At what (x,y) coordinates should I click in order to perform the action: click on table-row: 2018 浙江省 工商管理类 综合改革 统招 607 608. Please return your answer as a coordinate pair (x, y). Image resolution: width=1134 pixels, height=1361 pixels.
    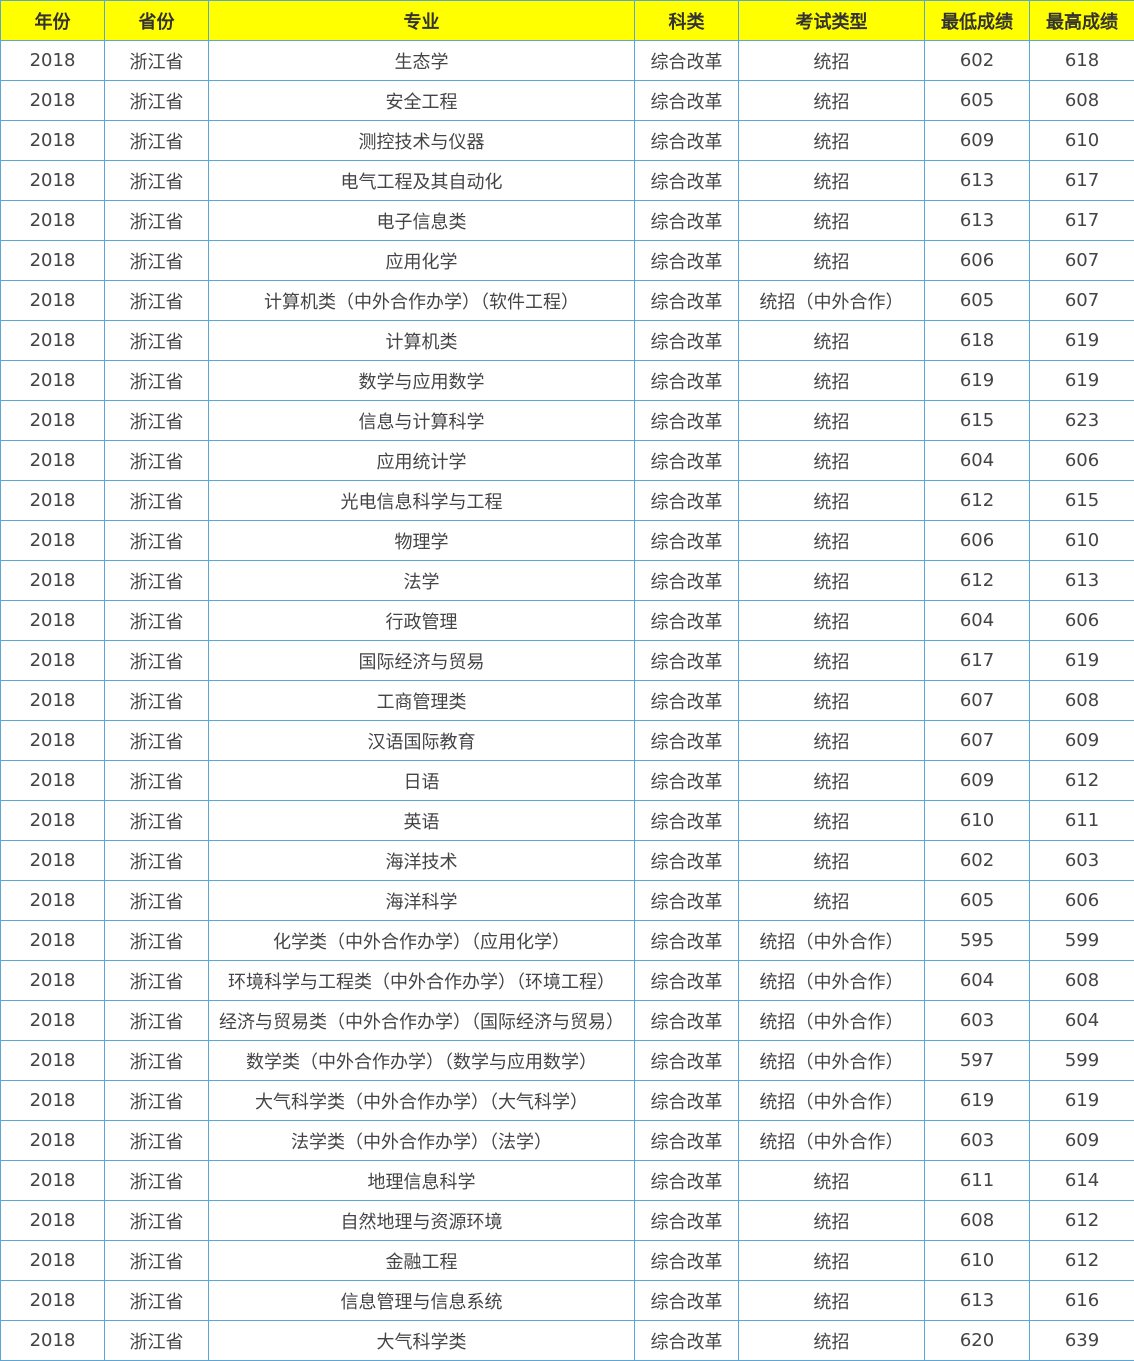
    Looking at the image, I should click on (567, 700).